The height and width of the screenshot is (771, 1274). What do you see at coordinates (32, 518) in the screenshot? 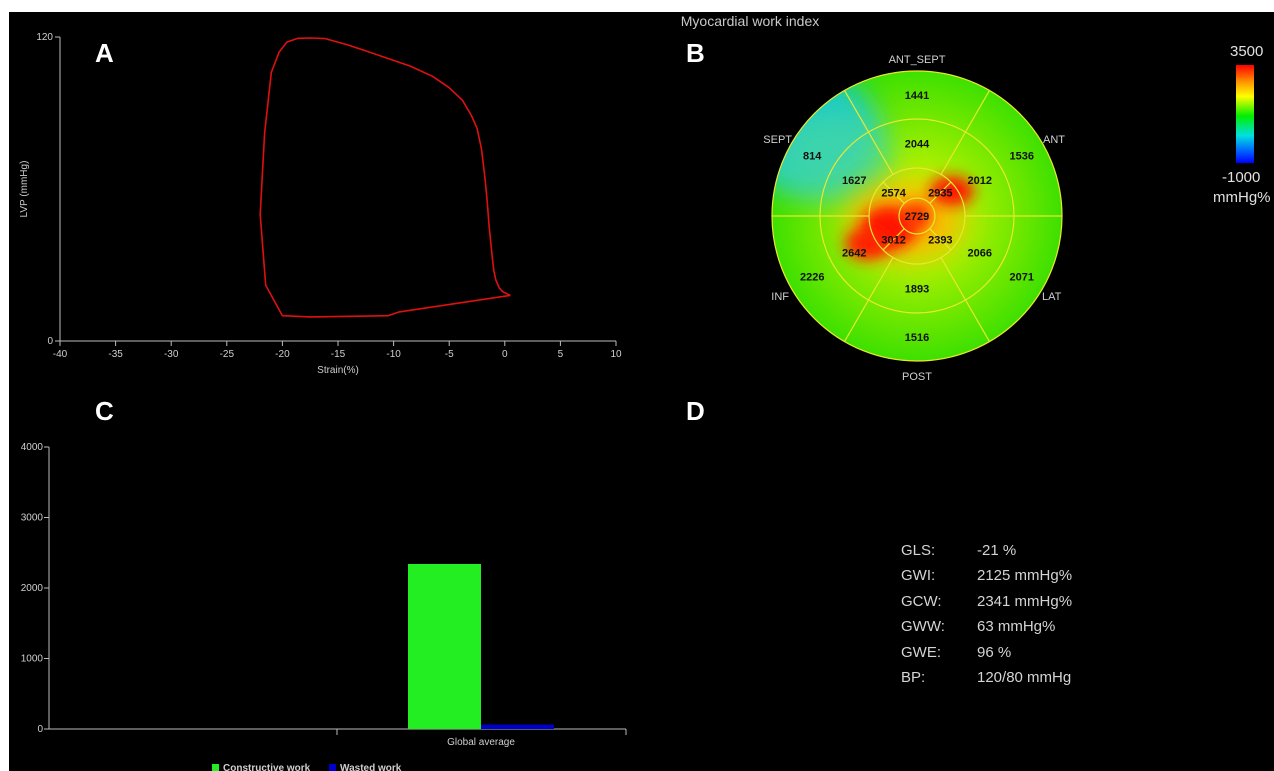
I see `y-tick-label: 3000` at bounding box center [32, 518].